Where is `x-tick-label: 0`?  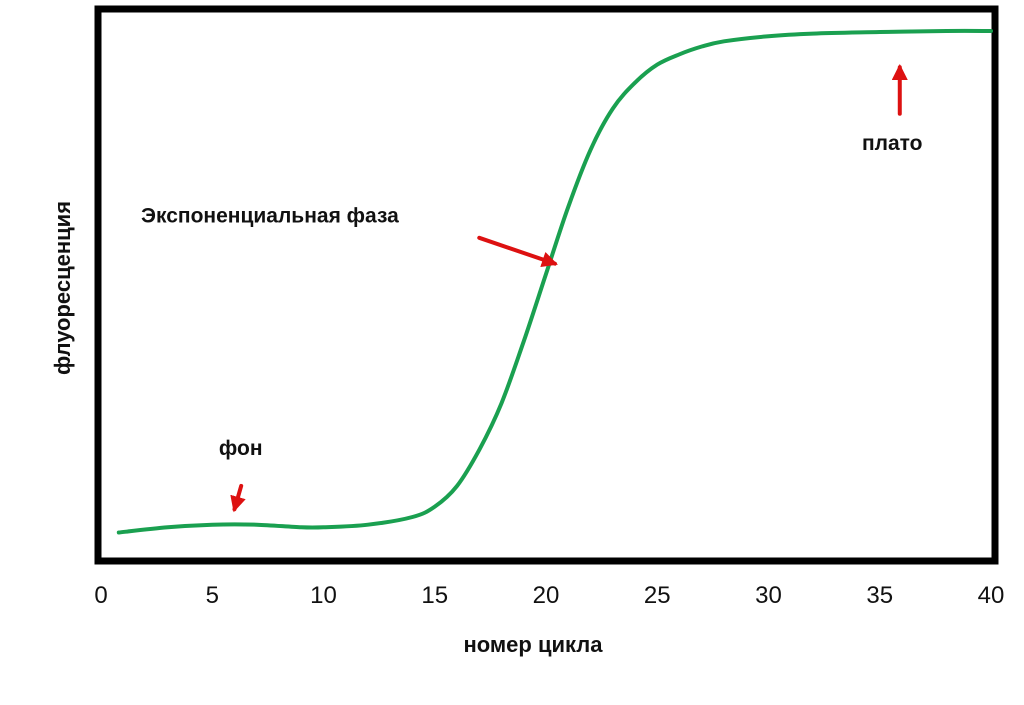 x-tick-label: 0 is located at coordinates (100, 595).